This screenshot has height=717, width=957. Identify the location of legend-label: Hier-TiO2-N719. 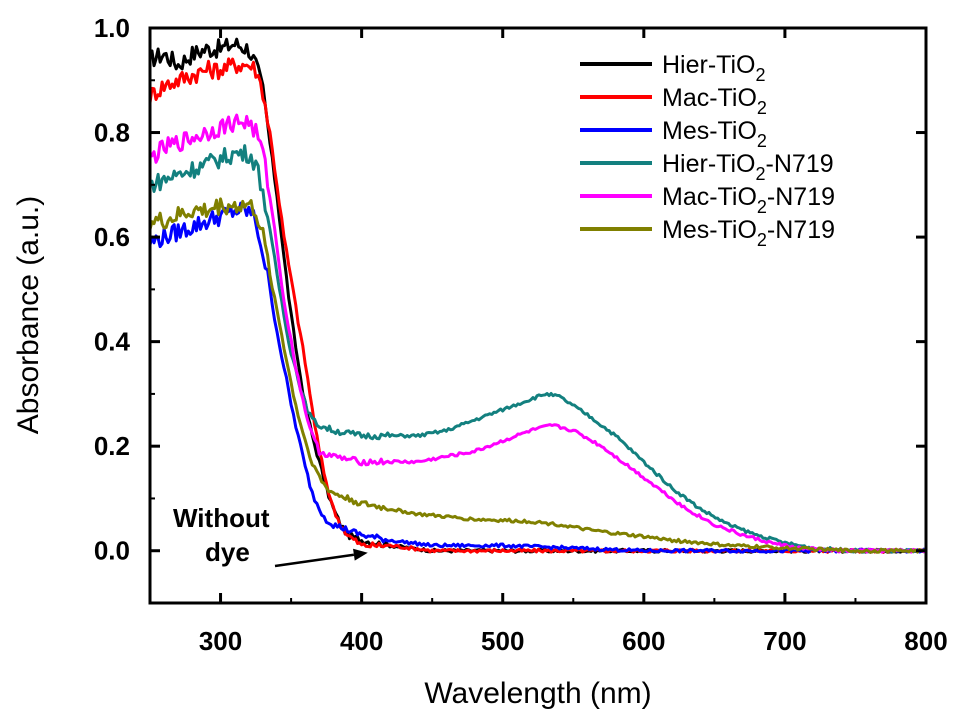
(748, 167).